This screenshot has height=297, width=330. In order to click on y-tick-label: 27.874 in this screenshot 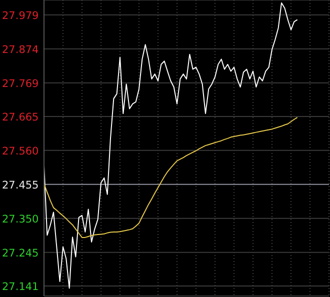, I will do `click(21, 50)`.